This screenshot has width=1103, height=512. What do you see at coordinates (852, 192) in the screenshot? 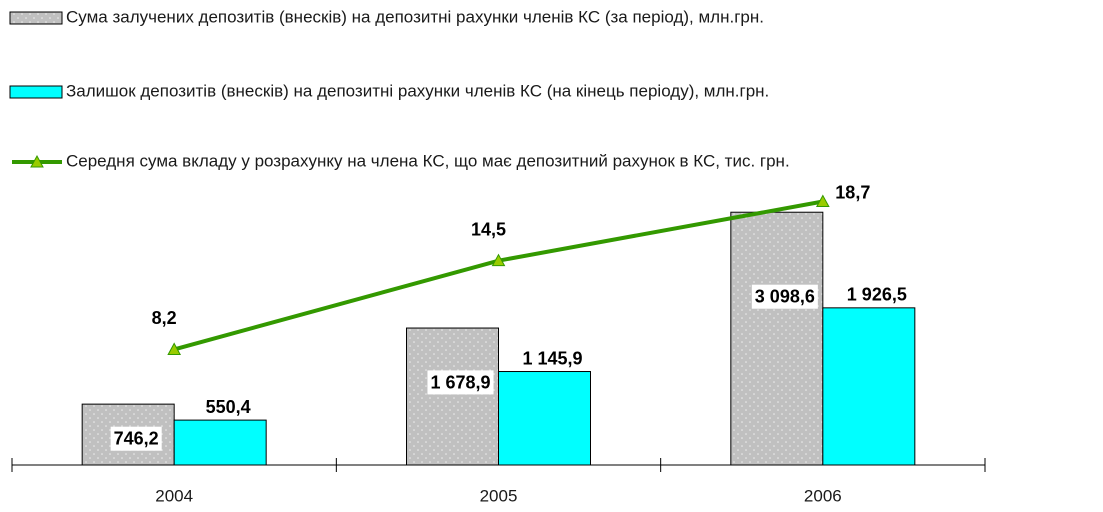
I see `data-label: 18,7` at bounding box center [852, 192].